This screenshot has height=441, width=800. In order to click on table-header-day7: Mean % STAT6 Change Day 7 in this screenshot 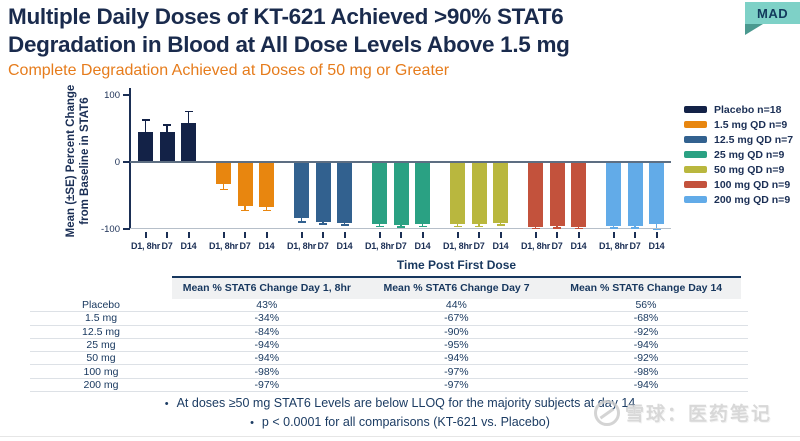, I will do `click(456, 288)`.